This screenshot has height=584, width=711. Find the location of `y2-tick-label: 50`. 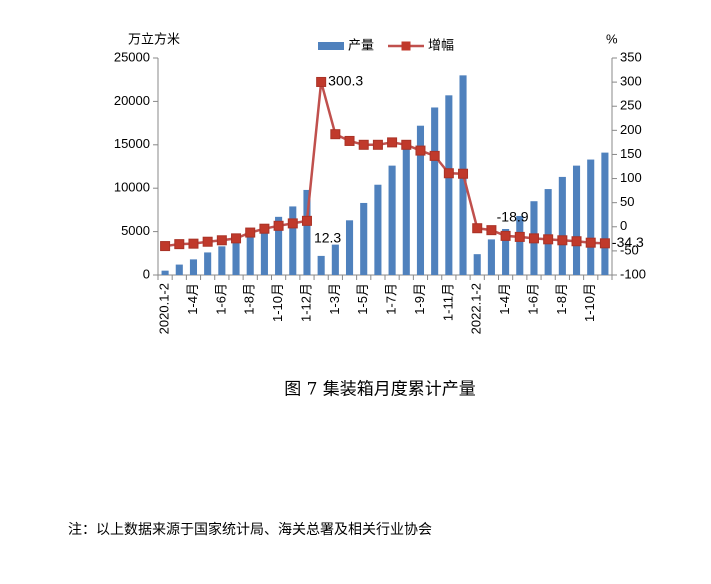

y2-tick-label: 50 is located at coordinates (627, 201).